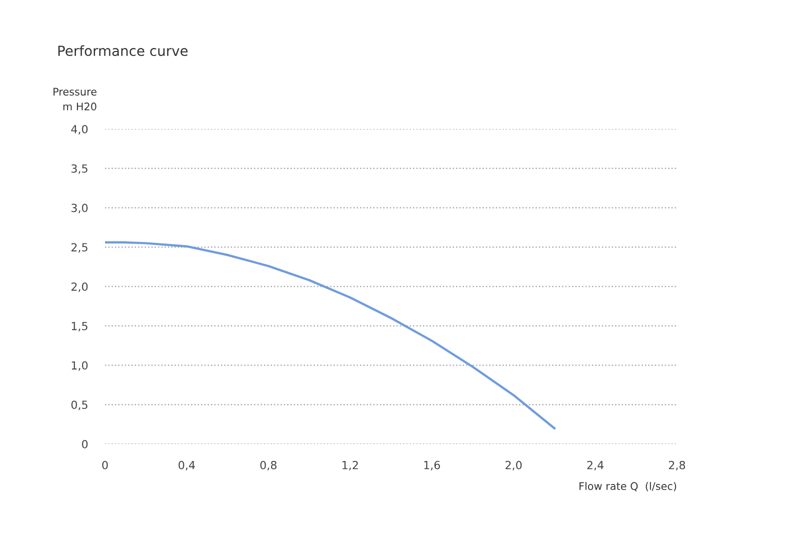 The height and width of the screenshot is (539, 800). What do you see at coordinates (79, 129) in the screenshot?
I see `y-tick-label: 4,0` at bounding box center [79, 129].